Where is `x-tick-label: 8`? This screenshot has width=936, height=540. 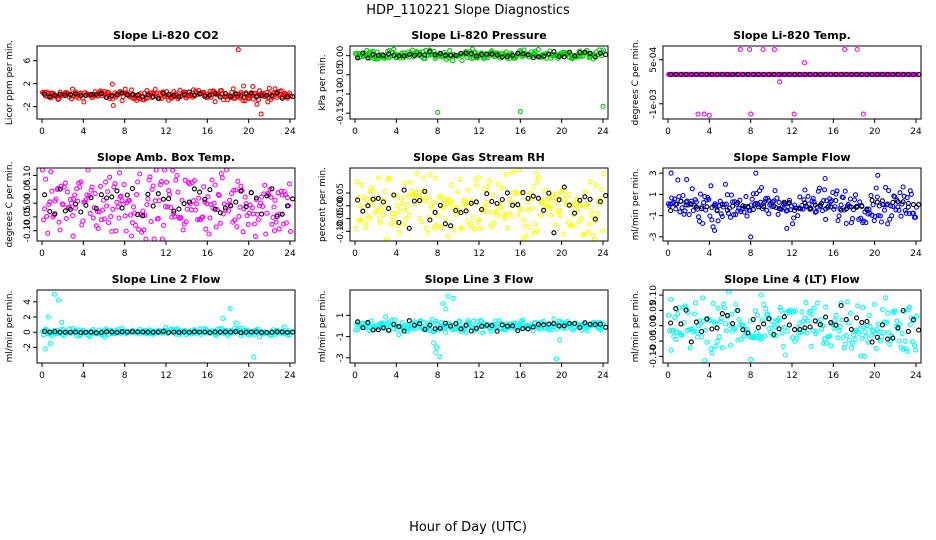 x-tick-label: 8 is located at coordinates (125, 376).